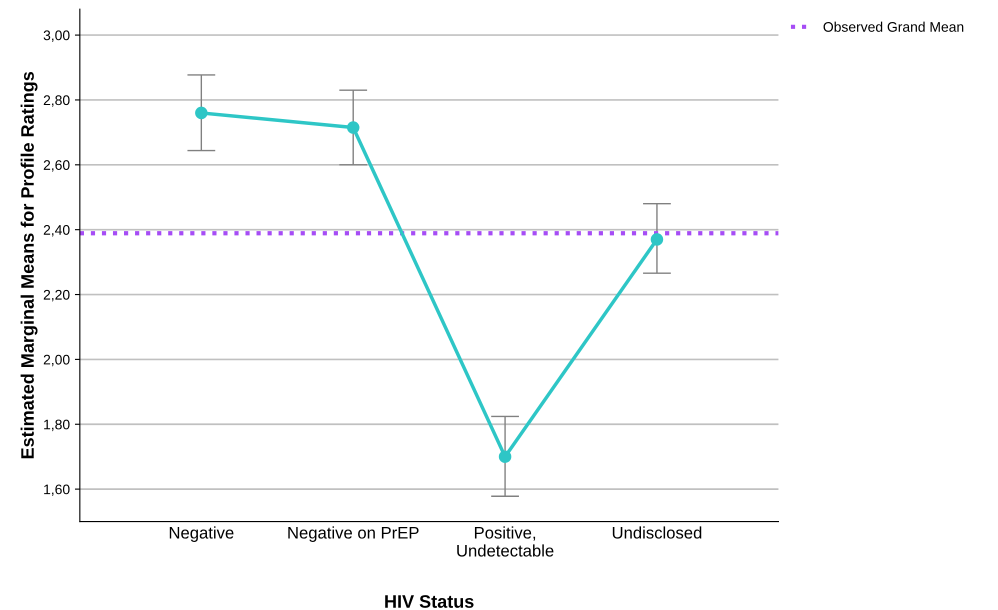  What do you see at coordinates (894, 27) in the screenshot?
I see `legend-label: Observed Grand Mean` at bounding box center [894, 27].